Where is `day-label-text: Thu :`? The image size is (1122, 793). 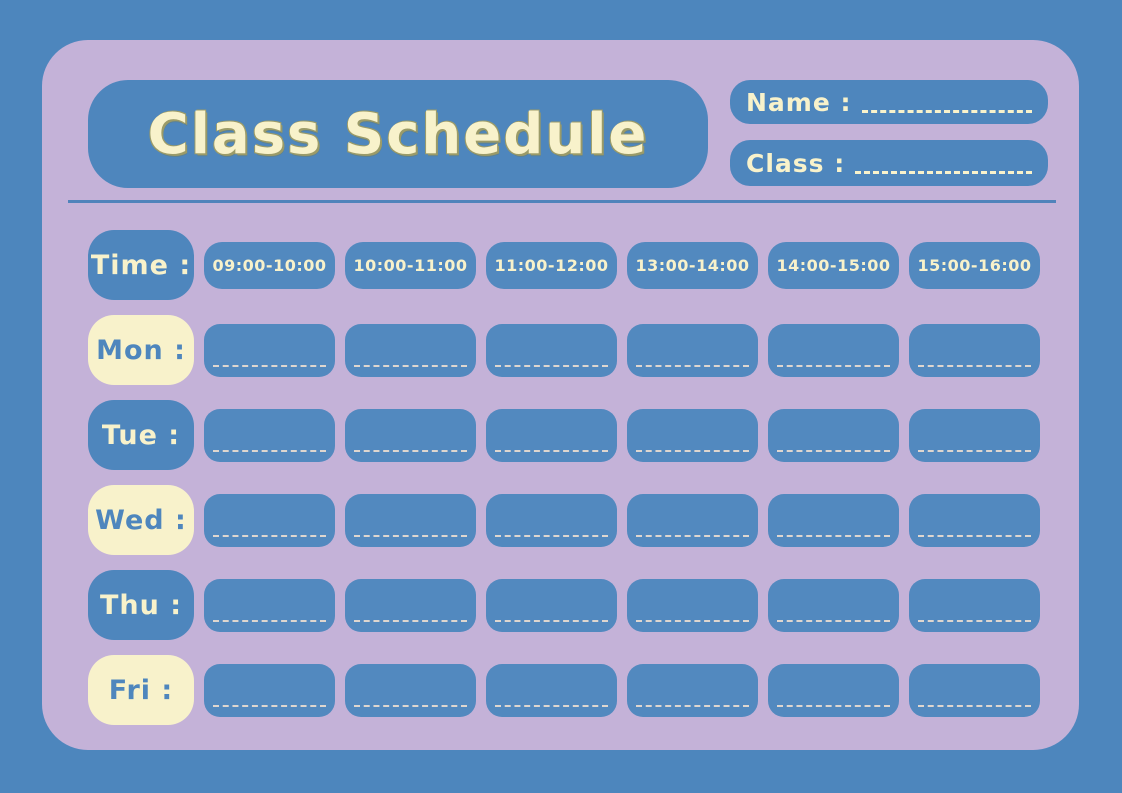
day-label-text: Thu : is located at coordinates (141, 605).